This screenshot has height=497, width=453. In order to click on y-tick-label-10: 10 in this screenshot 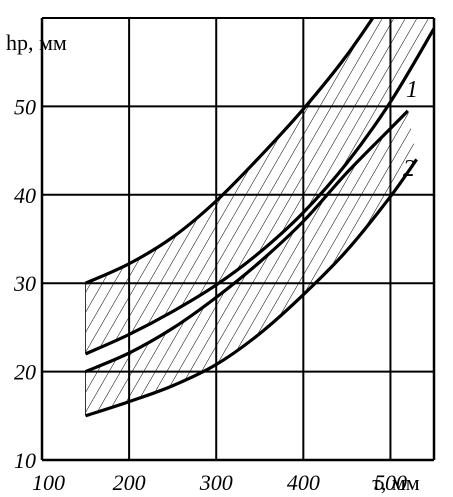, I will do `click(25, 460)`.